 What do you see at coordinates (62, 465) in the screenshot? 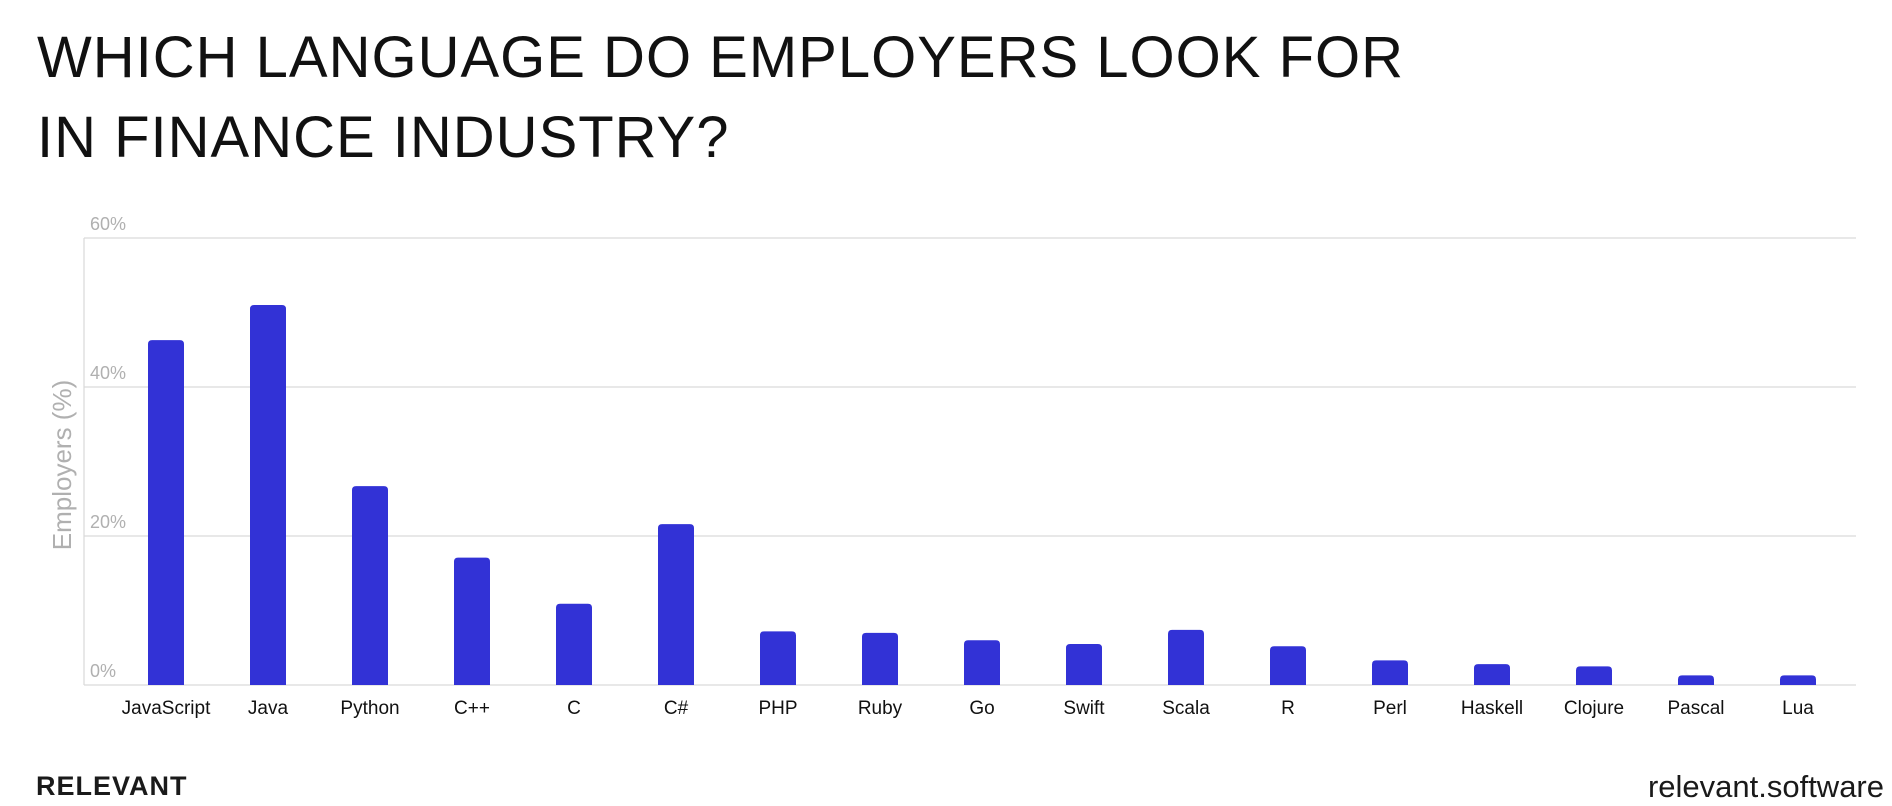
I see `y-axis-title: Employers (%)` at bounding box center [62, 465].